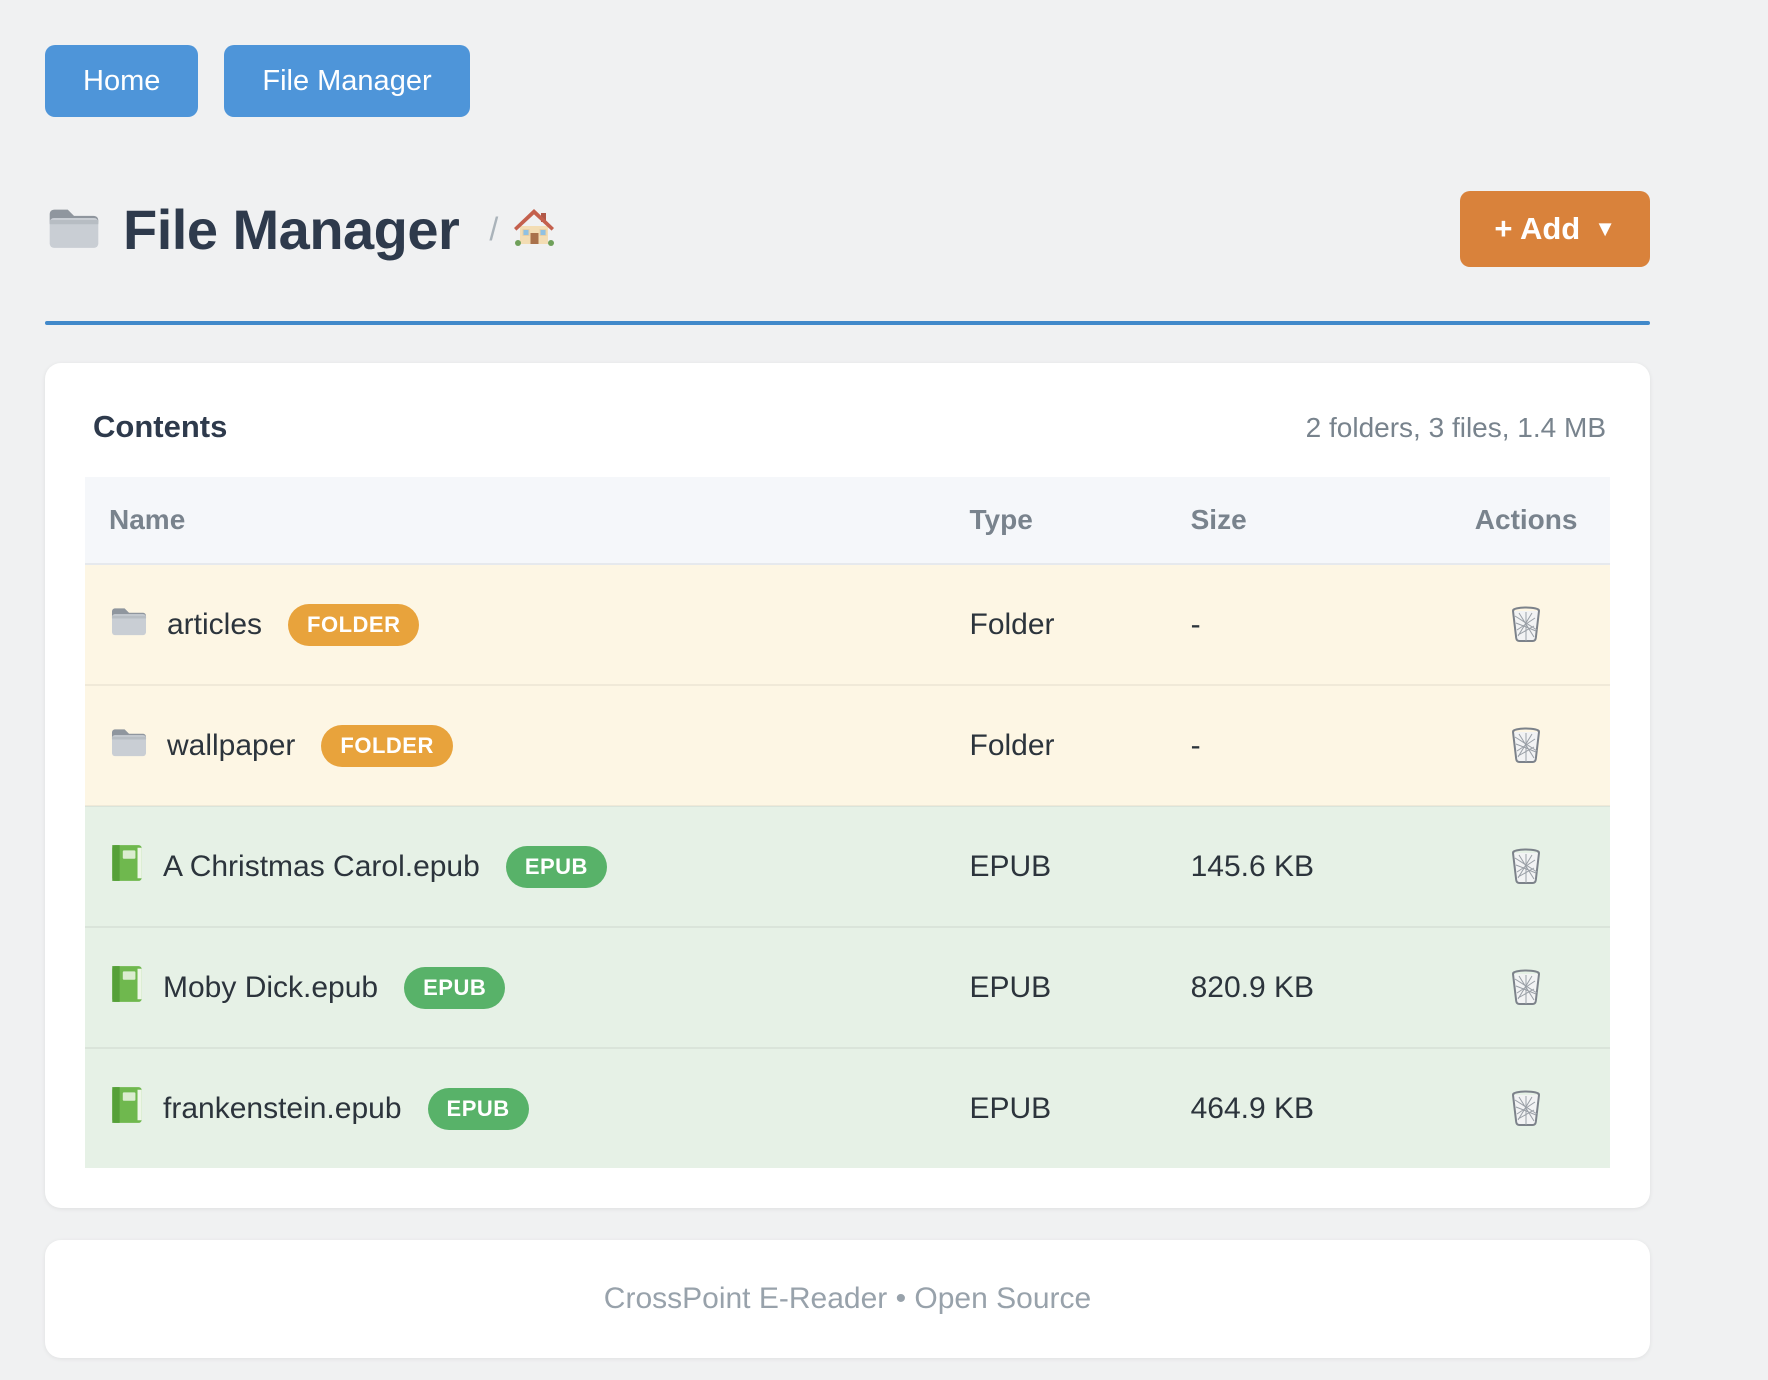  Describe the element at coordinates (1080, 521) in the screenshot. I see `column-header-type: Type` at that location.